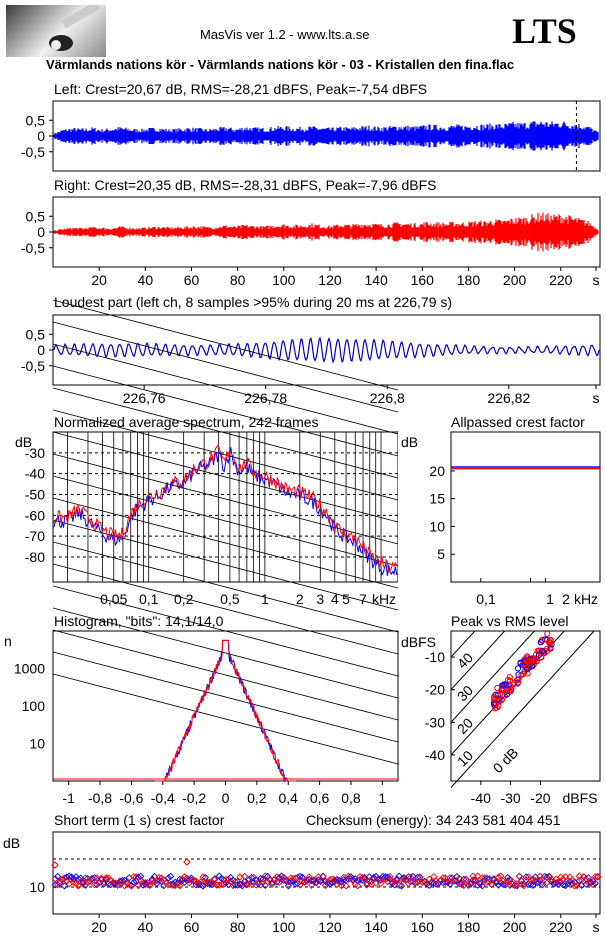 The width and height of the screenshot is (606, 946). What do you see at coordinates (11, 843) in the screenshot?
I see `shortterm-ylabel: dB` at bounding box center [11, 843].